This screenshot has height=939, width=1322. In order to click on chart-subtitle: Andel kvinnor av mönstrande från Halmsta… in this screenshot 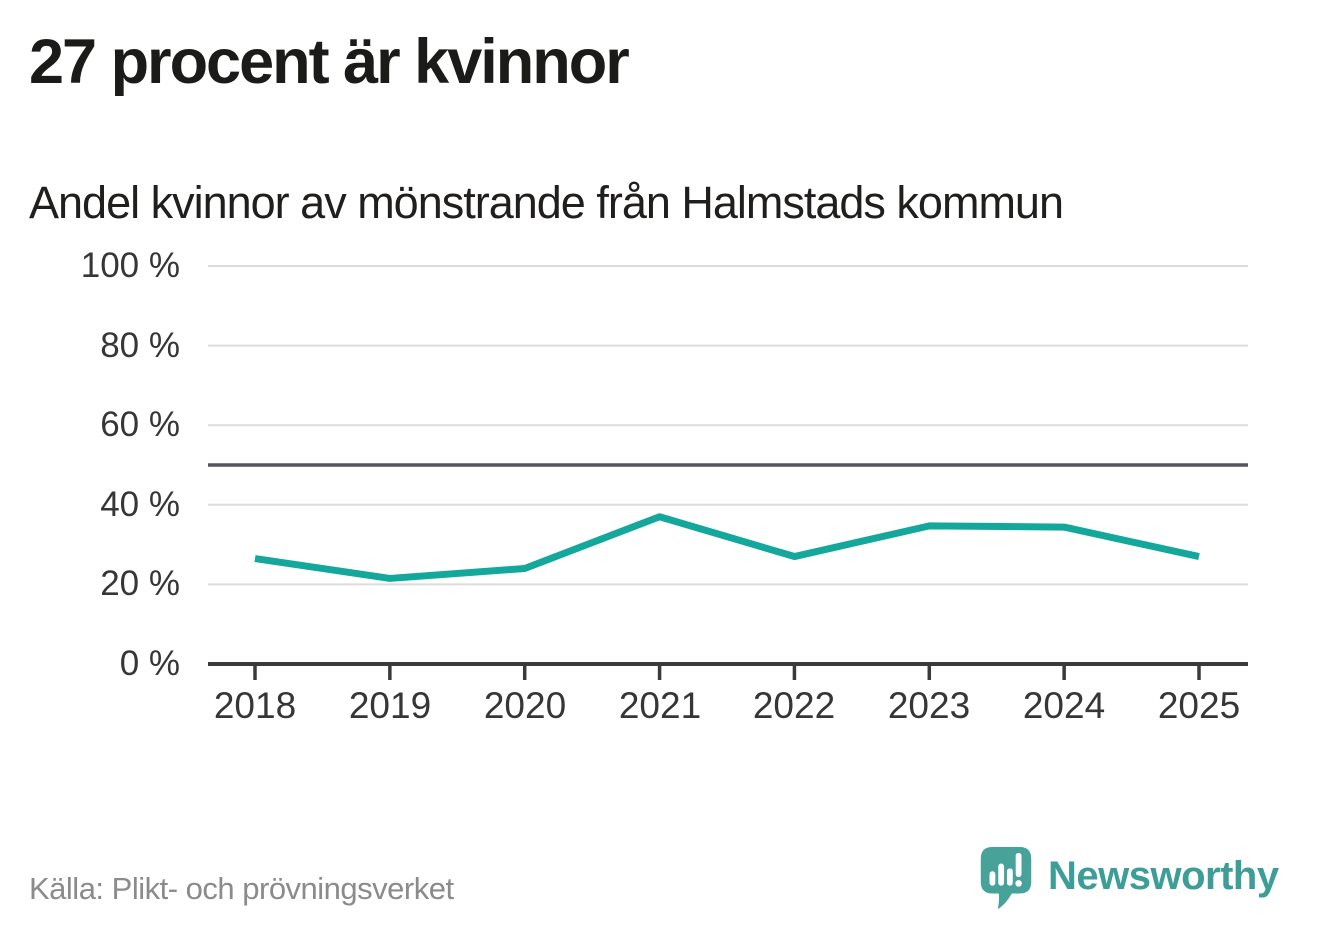, I will do `click(546, 202)`.